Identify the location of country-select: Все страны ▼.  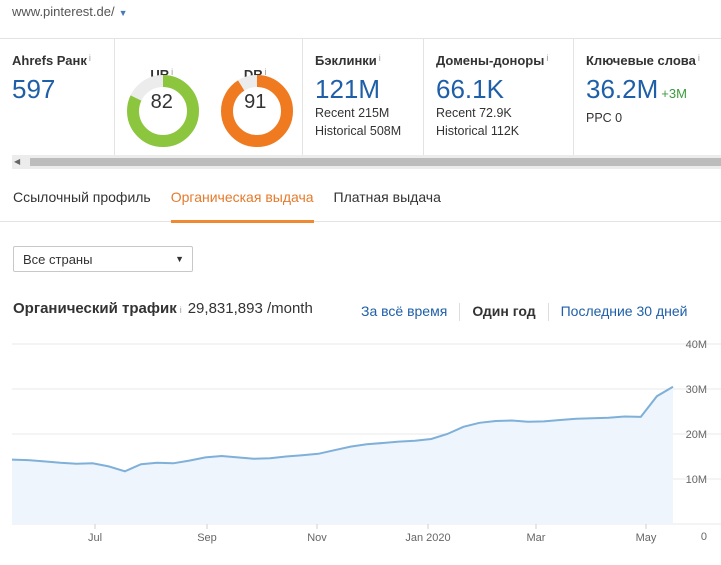
(103, 259).